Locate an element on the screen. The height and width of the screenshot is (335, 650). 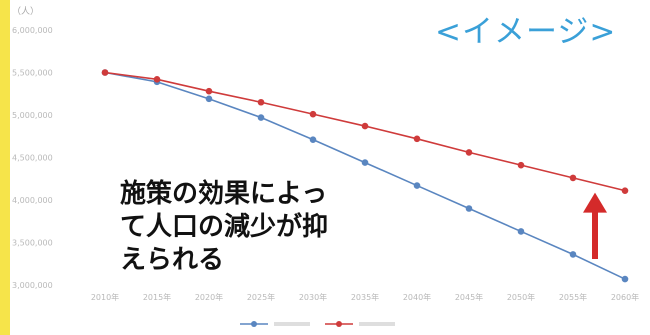
x-tick-label: 2030年 is located at coordinates (313, 297).